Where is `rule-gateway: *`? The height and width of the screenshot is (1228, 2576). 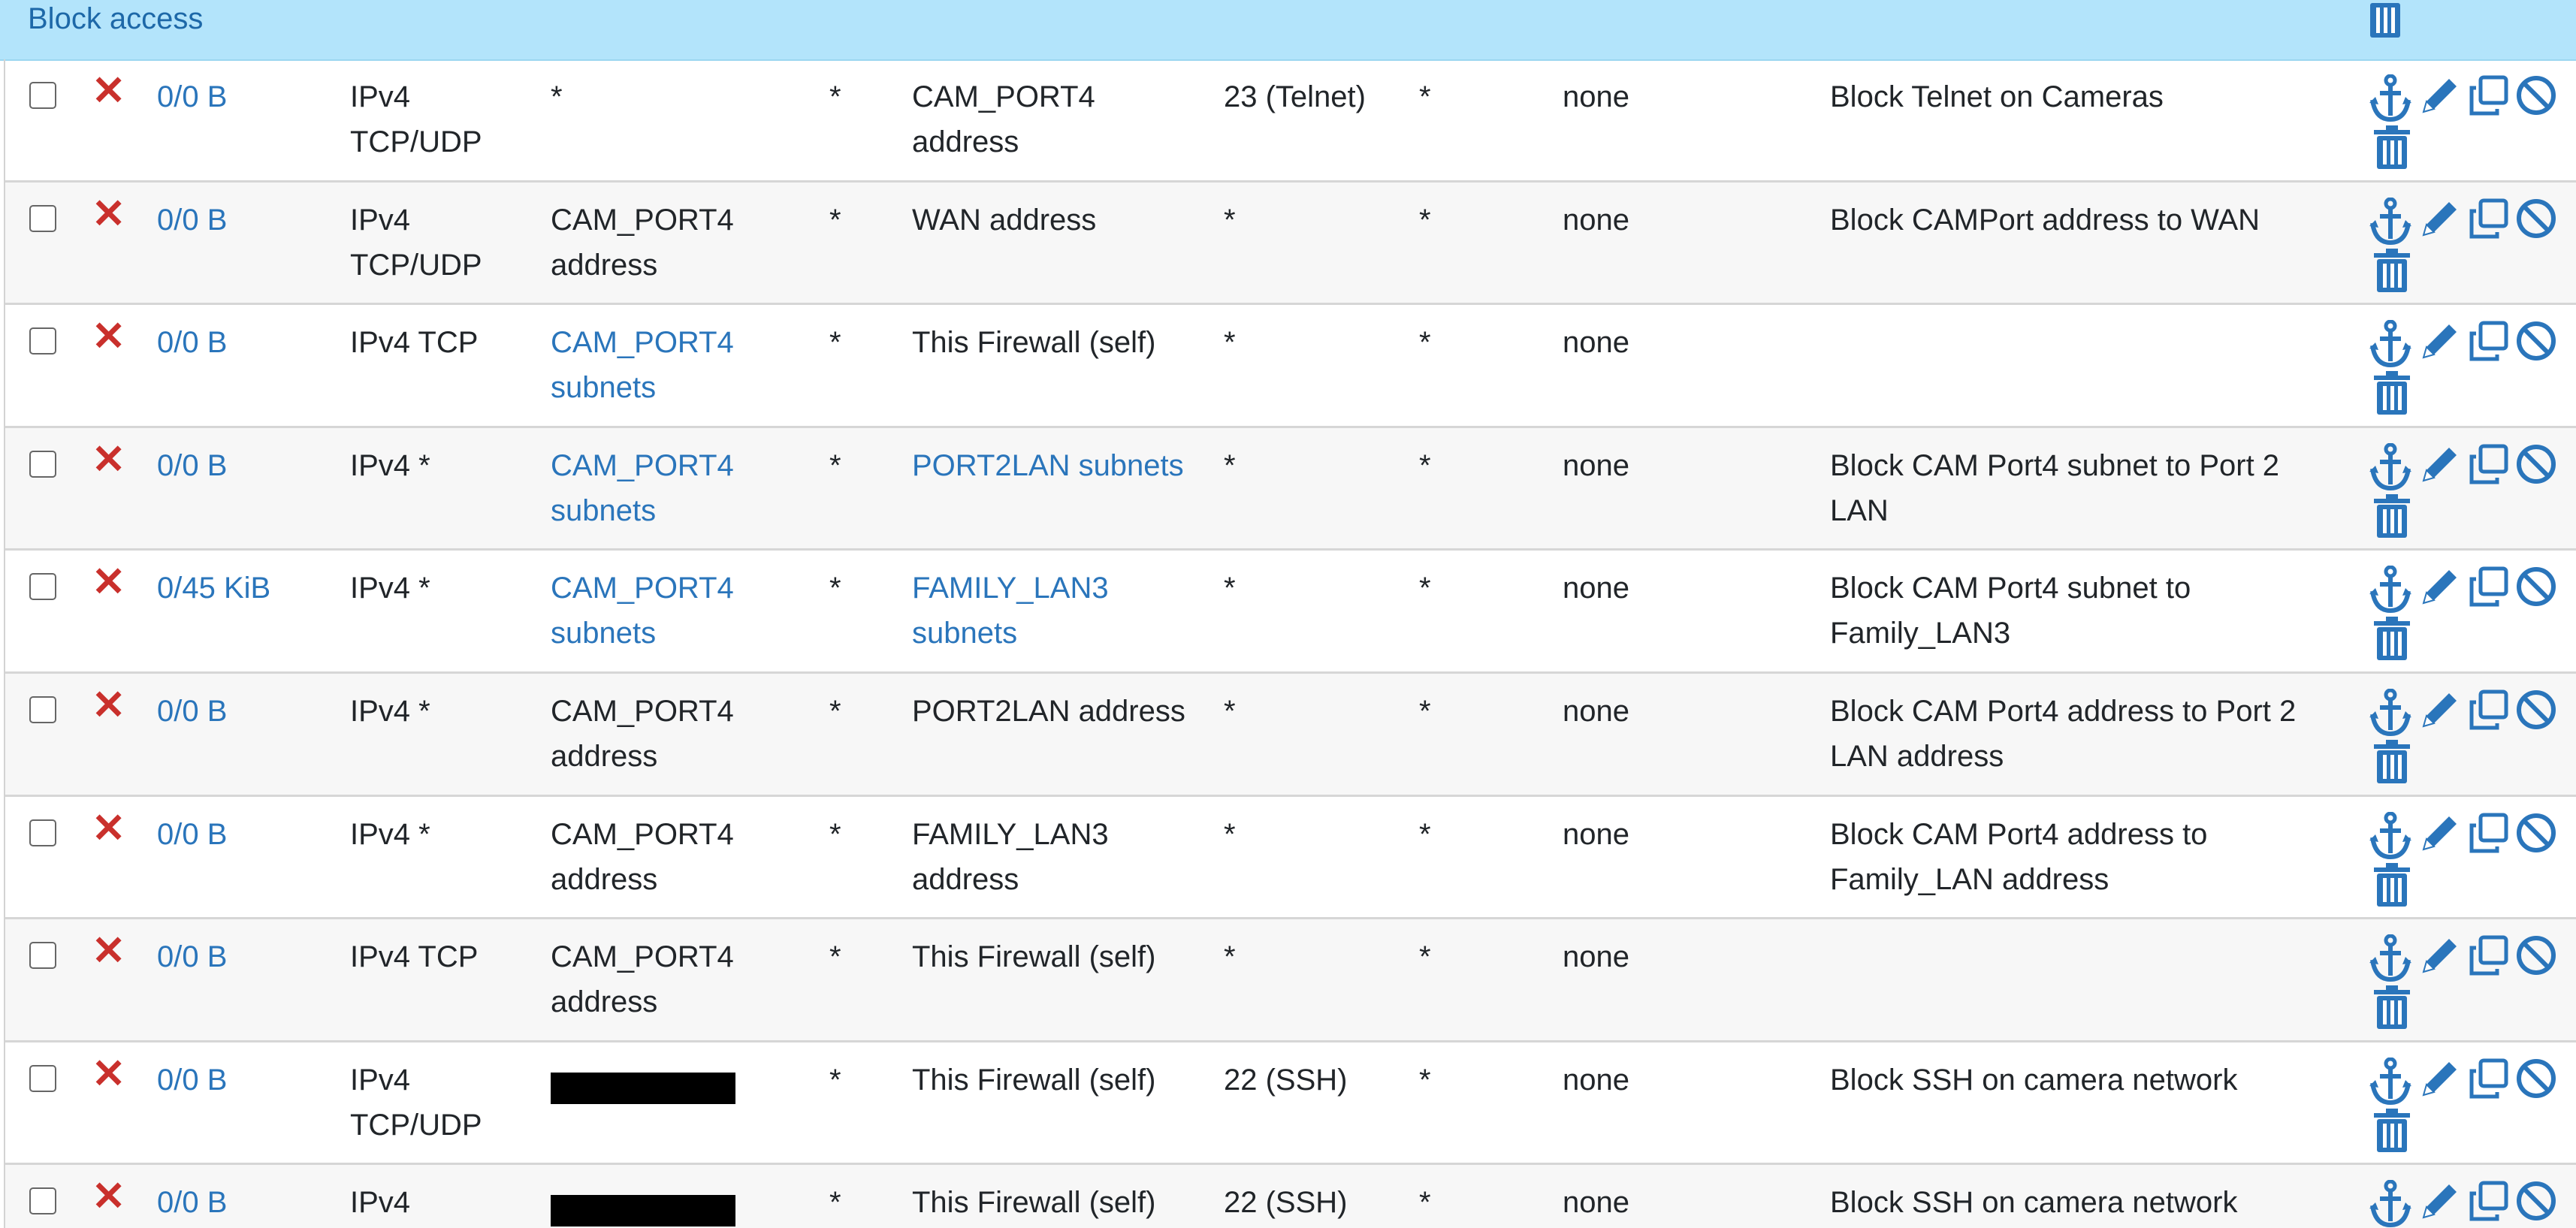 rule-gateway: * is located at coordinates (1425, 465).